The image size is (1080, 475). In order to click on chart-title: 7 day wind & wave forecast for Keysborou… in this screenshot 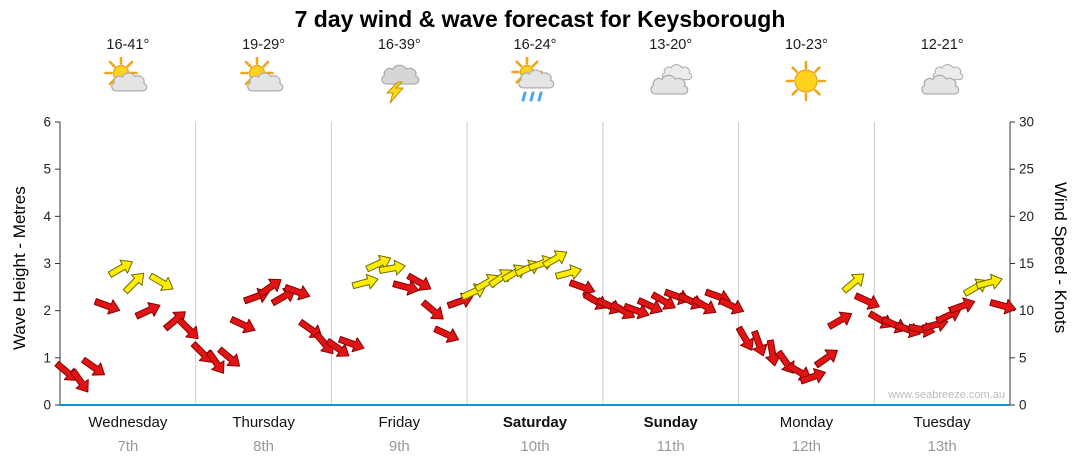, I will do `click(540, 19)`.